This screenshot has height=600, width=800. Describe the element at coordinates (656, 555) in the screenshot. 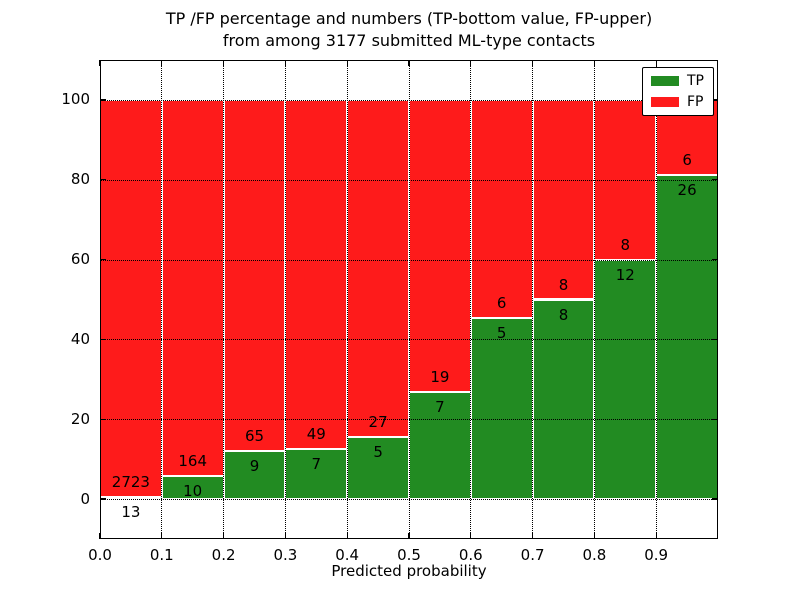

I see `x-tick-label: 0.9` at that location.